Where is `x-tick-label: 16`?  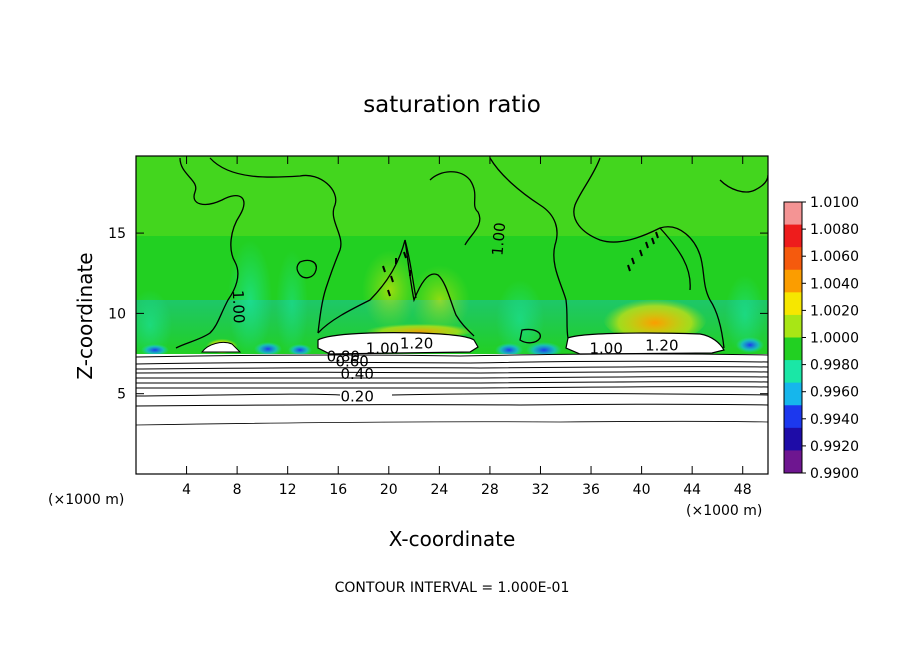 x-tick-label: 16 is located at coordinates (338, 490).